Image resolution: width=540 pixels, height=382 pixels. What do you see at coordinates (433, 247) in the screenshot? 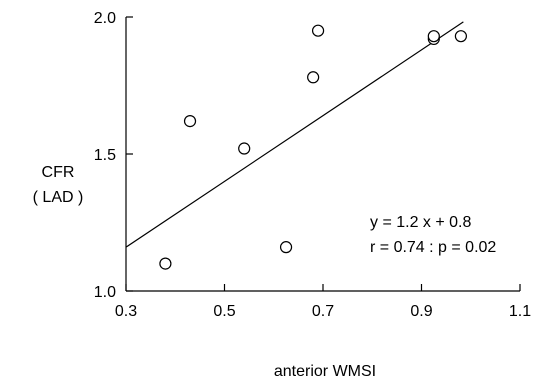
I see `correlation-stats: r = 0.74 : p = 0.02` at bounding box center [433, 247].